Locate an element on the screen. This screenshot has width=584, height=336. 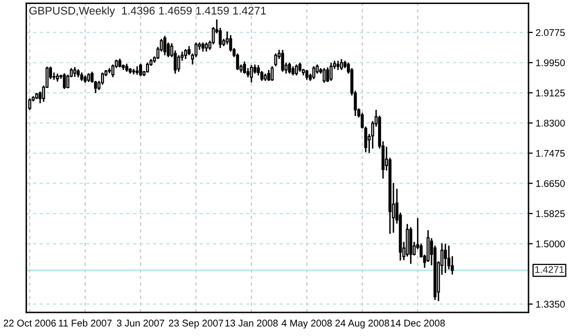
x-tick-label: 11 Feb 2007 is located at coordinates (85, 323).